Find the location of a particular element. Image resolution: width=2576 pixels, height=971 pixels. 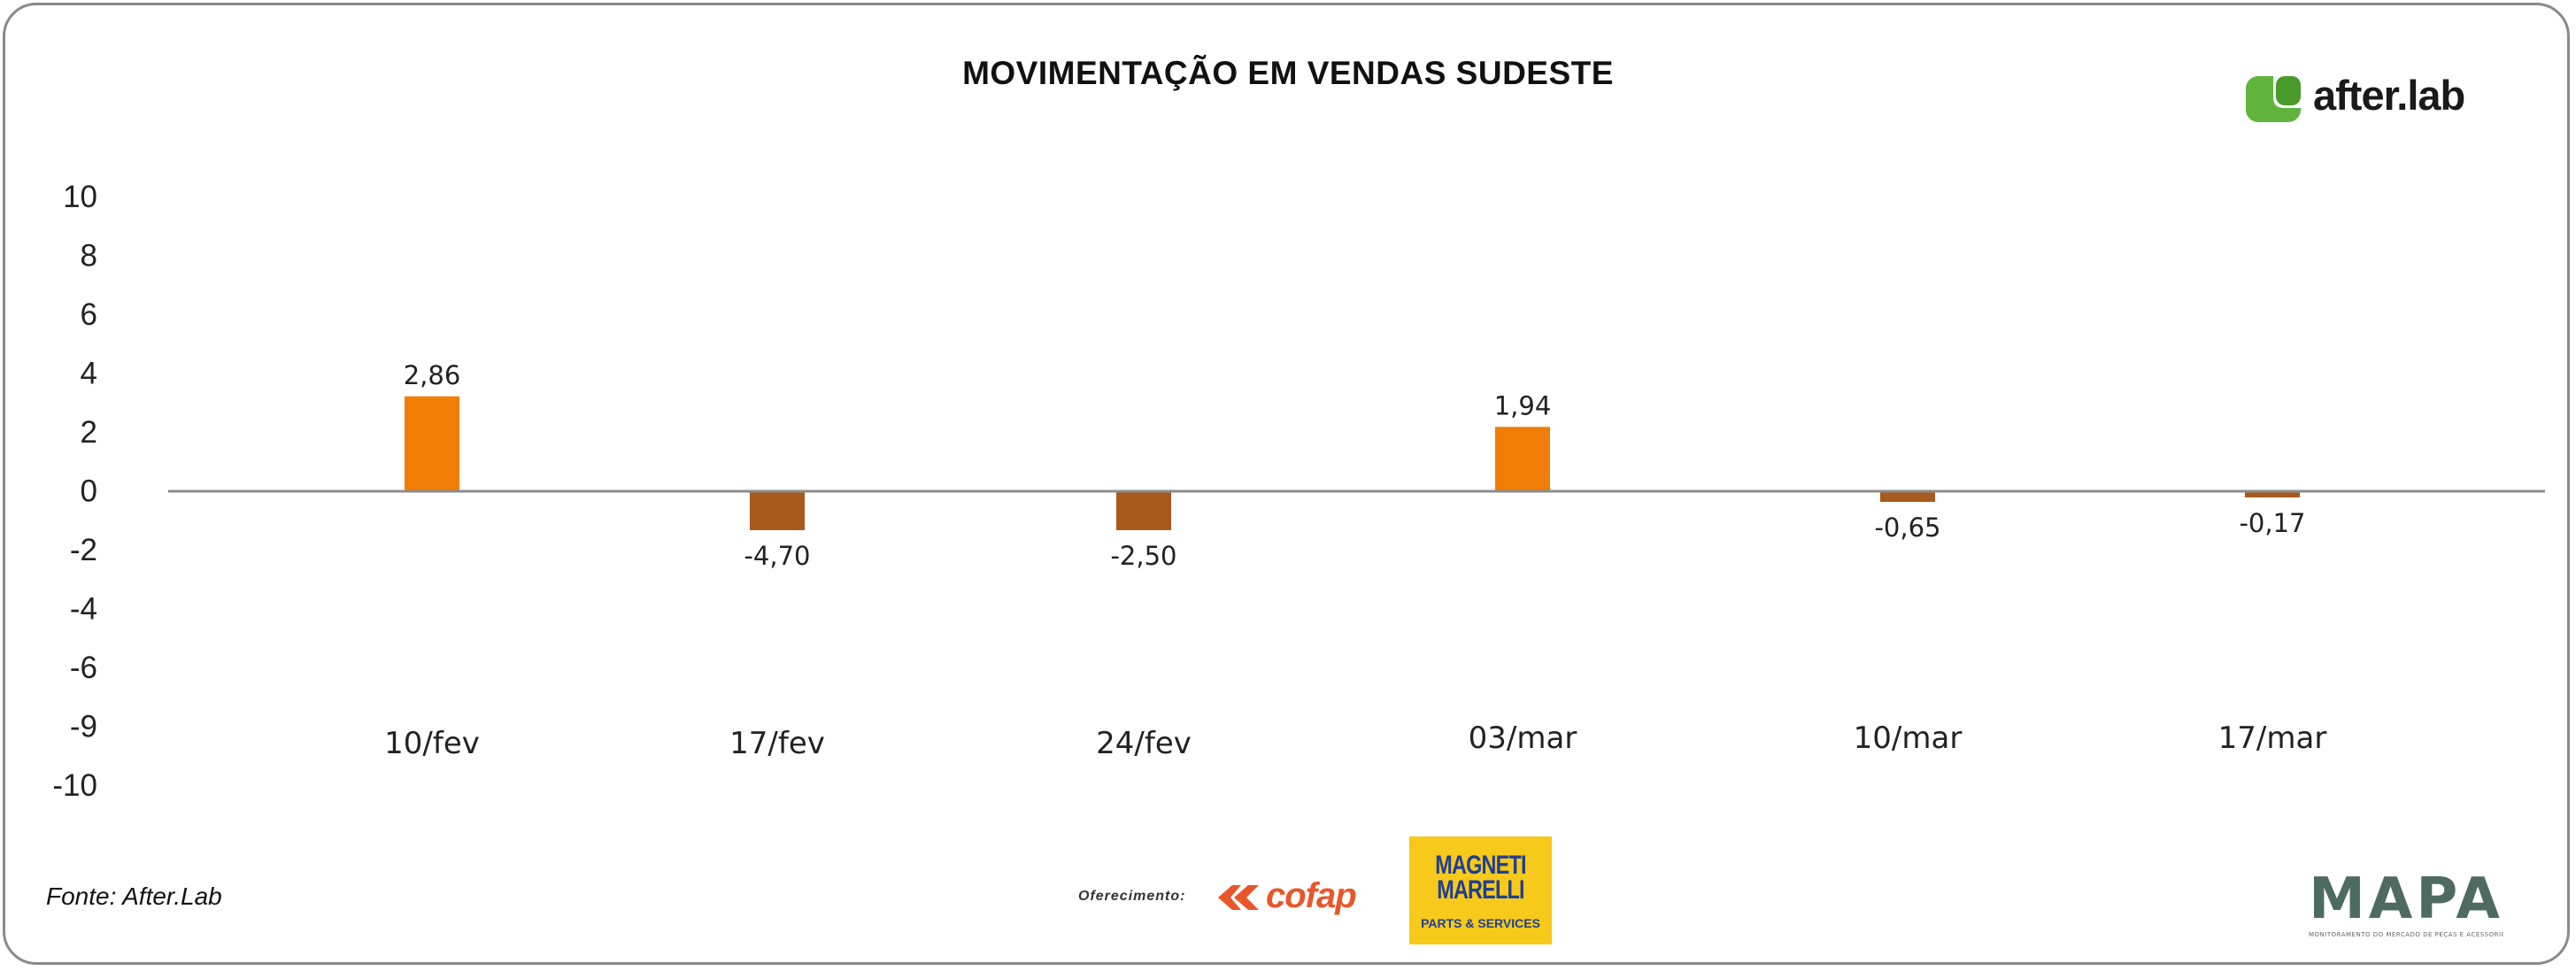

y-tick-label: 0 is located at coordinates (89, 492).